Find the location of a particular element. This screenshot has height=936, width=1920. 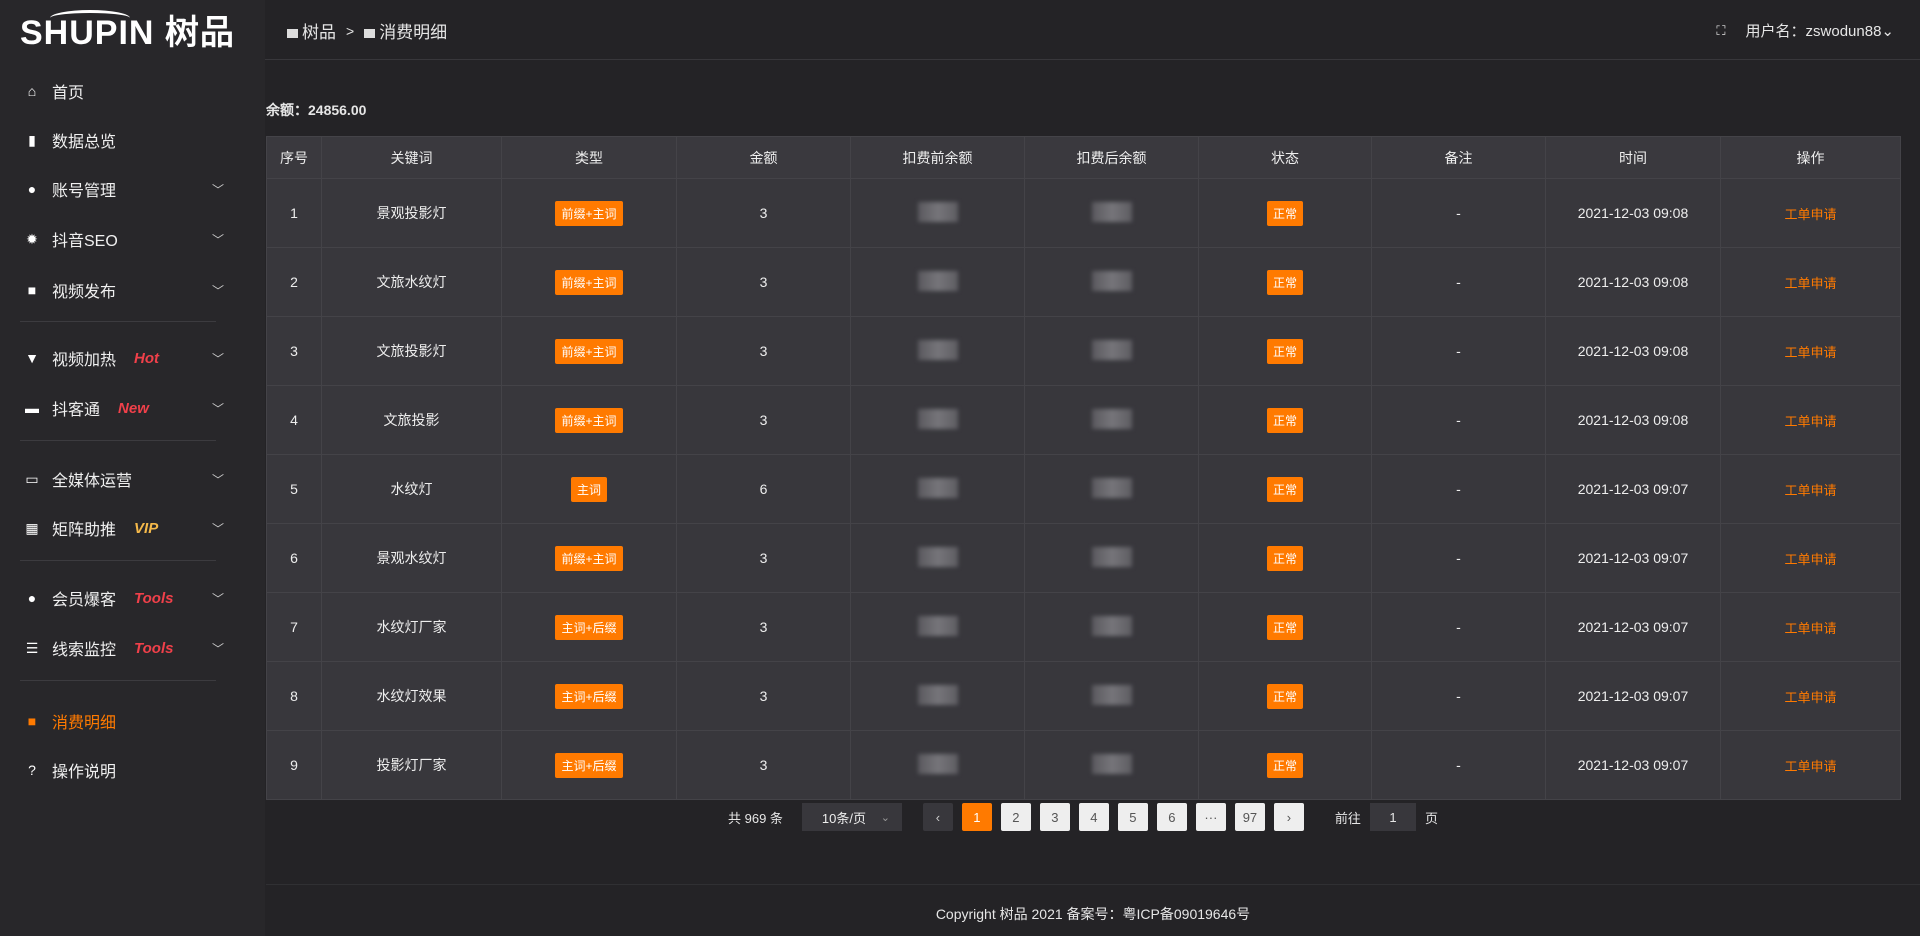

goto-page-input: 1 is located at coordinates (1392, 817).